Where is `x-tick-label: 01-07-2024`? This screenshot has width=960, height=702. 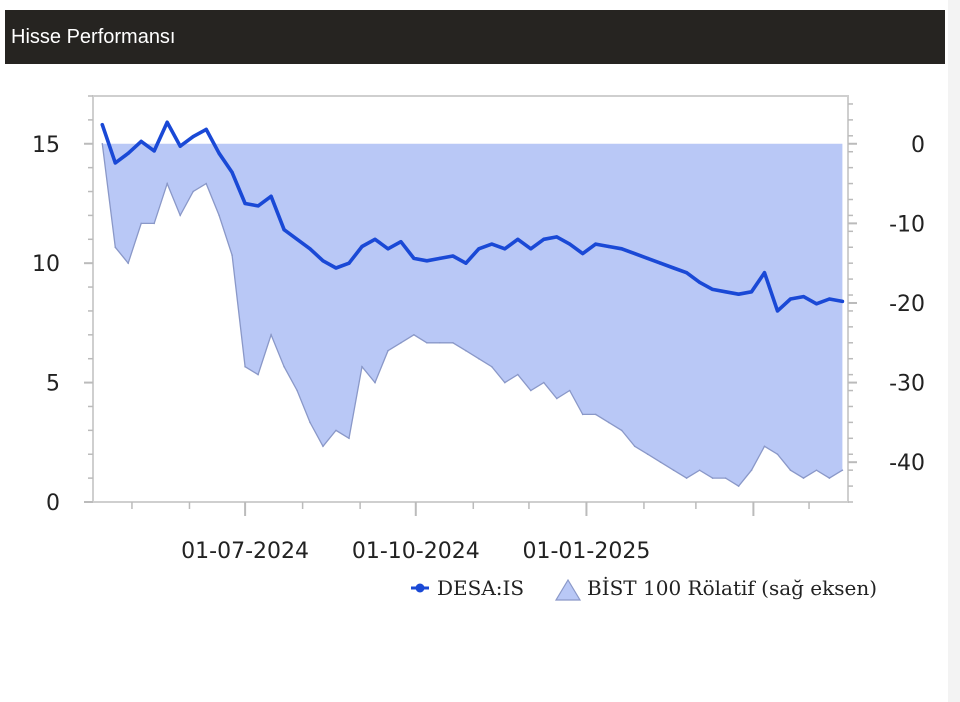 x-tick-label: 01-07-2024 is located at coordinates (245, 551).